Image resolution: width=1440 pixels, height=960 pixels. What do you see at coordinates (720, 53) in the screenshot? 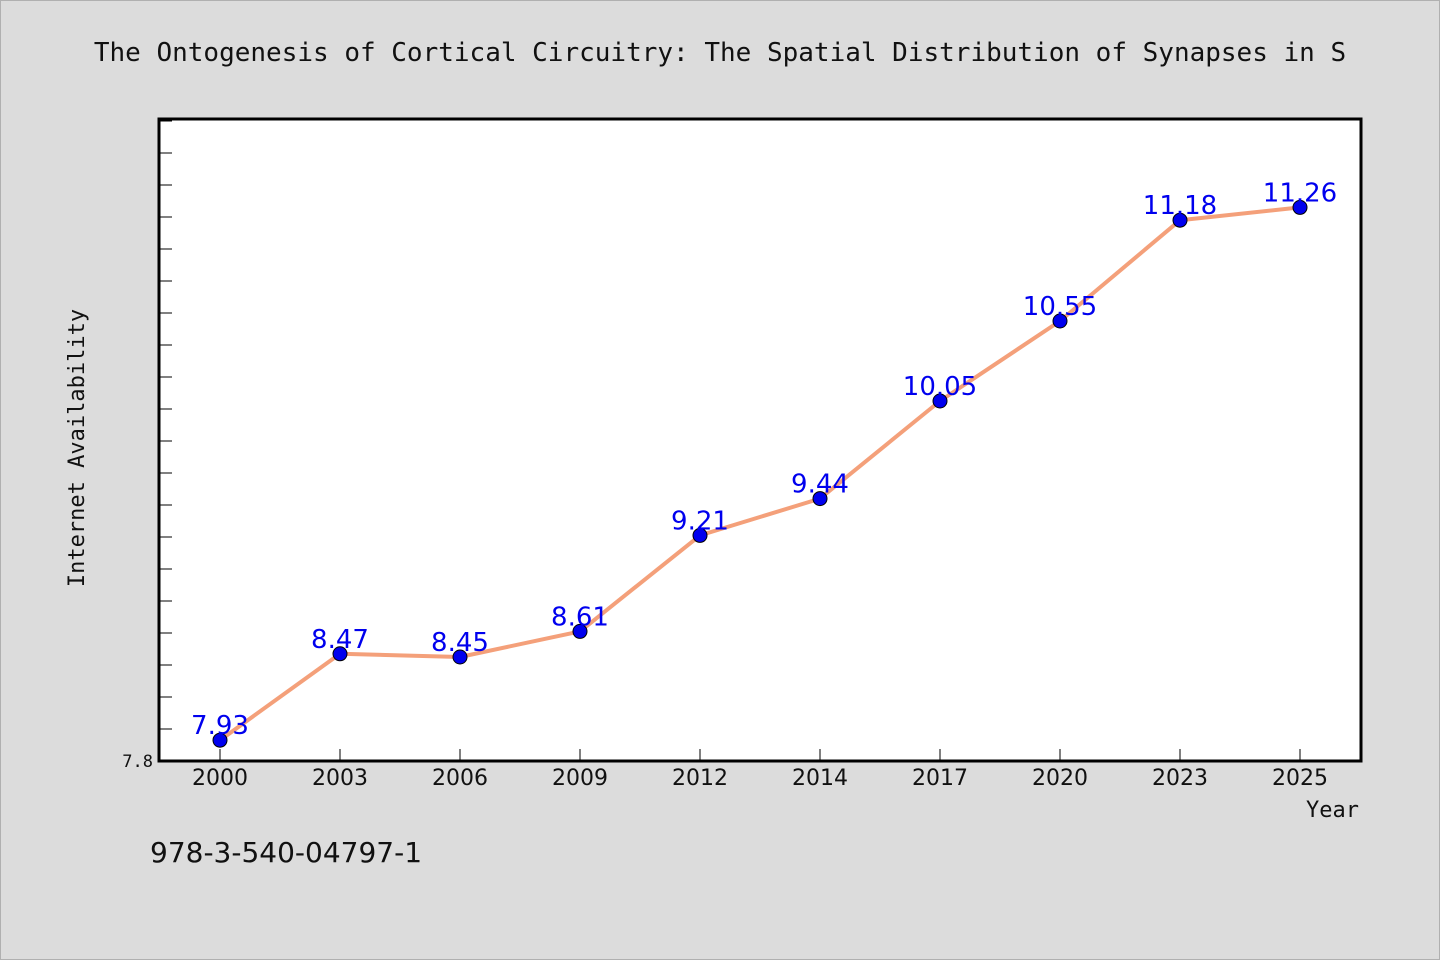
I see `chart-title: The Ontogenesis of Cortical Circuitry` at bounding box center [720, 53].